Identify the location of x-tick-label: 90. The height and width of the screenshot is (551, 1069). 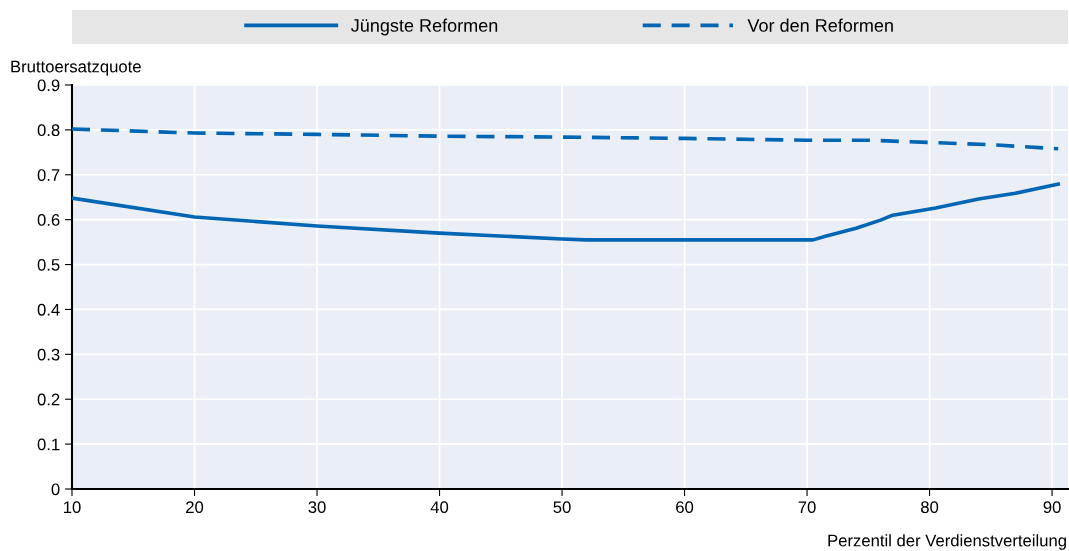
(1052, 507).